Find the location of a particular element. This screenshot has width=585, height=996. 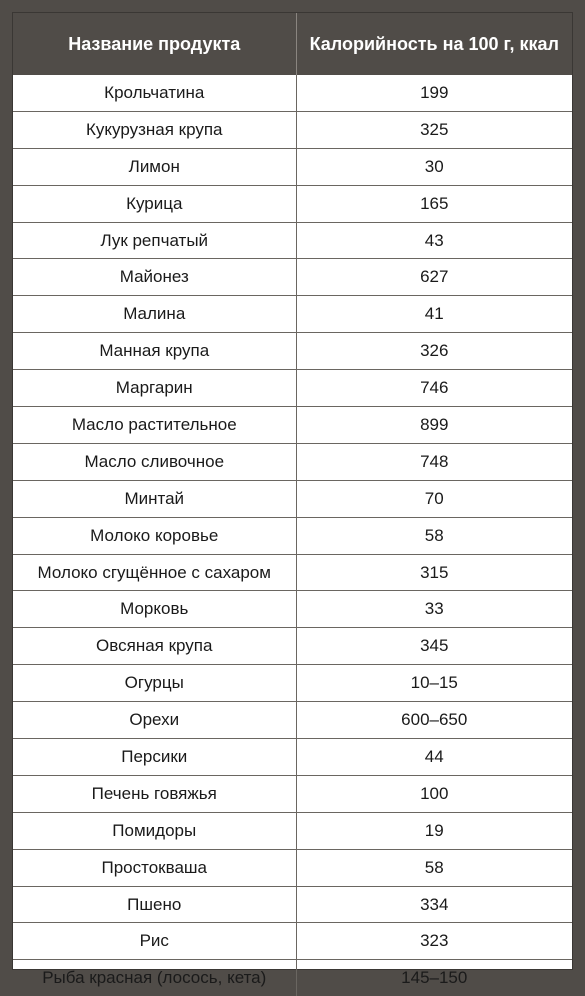

calories-cell: 30 is located at coordinates (433, 166).